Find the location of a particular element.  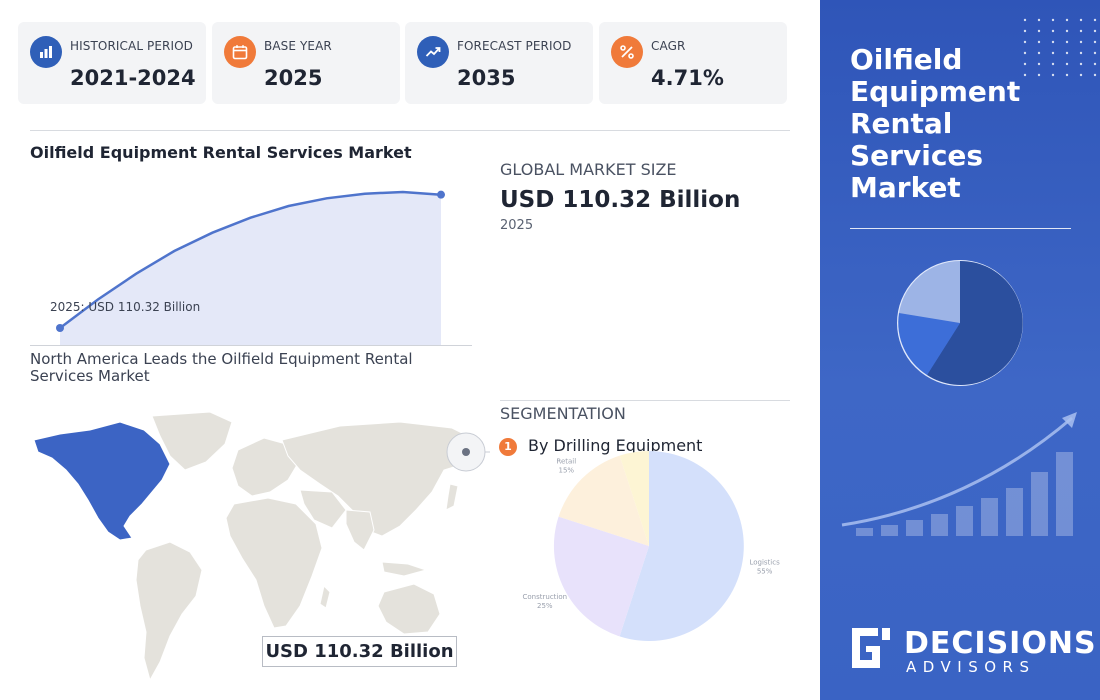

region-value-box: USD 110.32 Billion is located at coordinates (359, 651).